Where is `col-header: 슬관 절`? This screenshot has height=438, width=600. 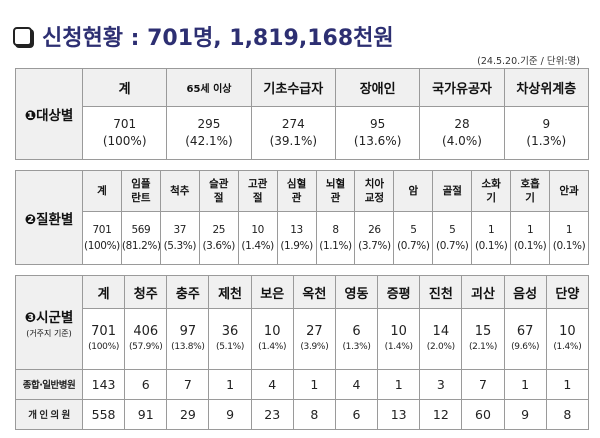
col-header: 슬관 절 is located at coordinates (218, 191).